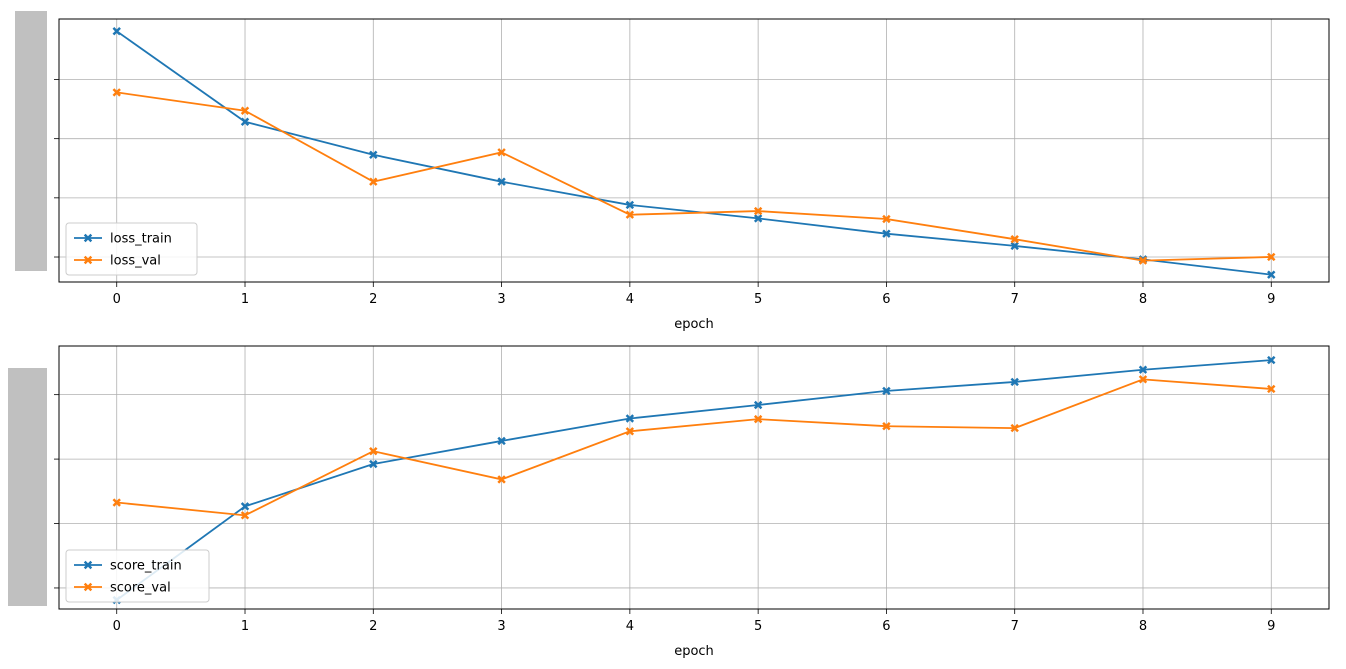 The image size is (1346, 669). I want to click on legend-label: loss_train, so click(141, 239).